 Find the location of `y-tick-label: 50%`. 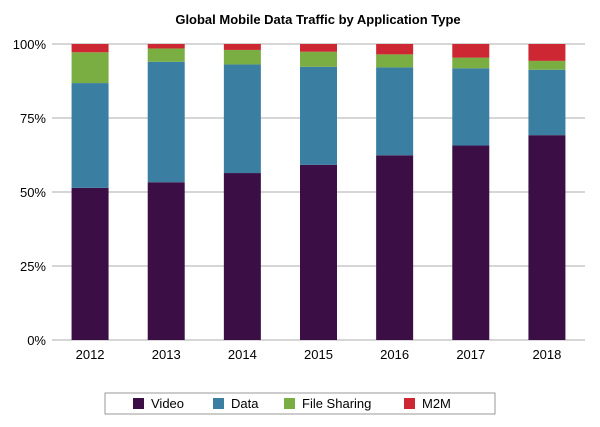

y-tick-label: 50% is located at coordinates (33, 192).